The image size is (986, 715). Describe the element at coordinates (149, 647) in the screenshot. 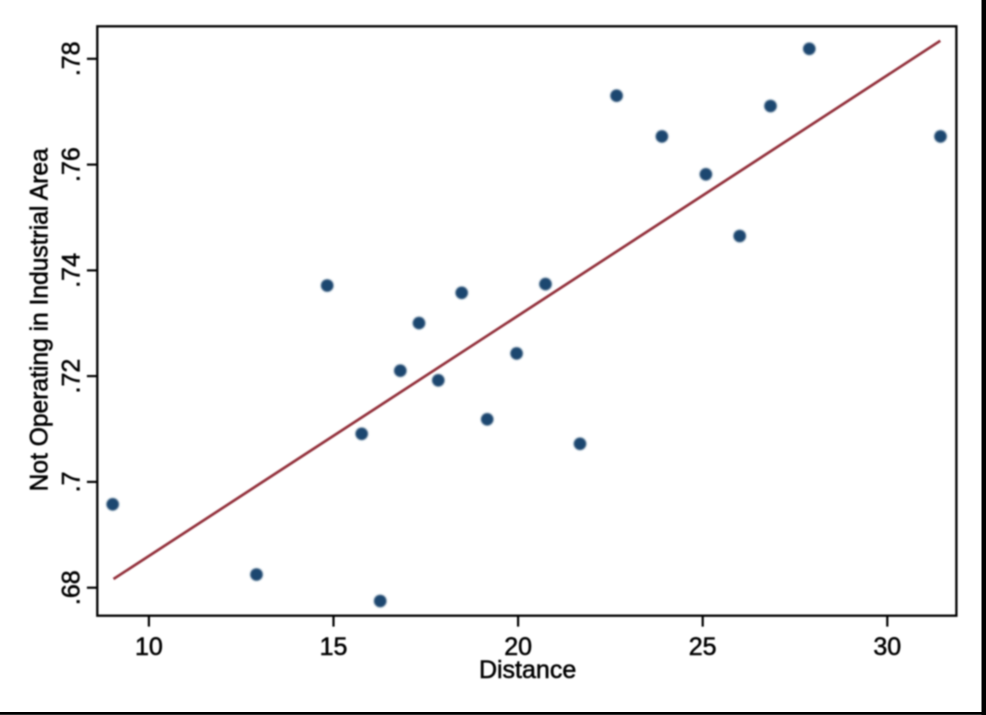

I see `svg-text: 10` at that location.